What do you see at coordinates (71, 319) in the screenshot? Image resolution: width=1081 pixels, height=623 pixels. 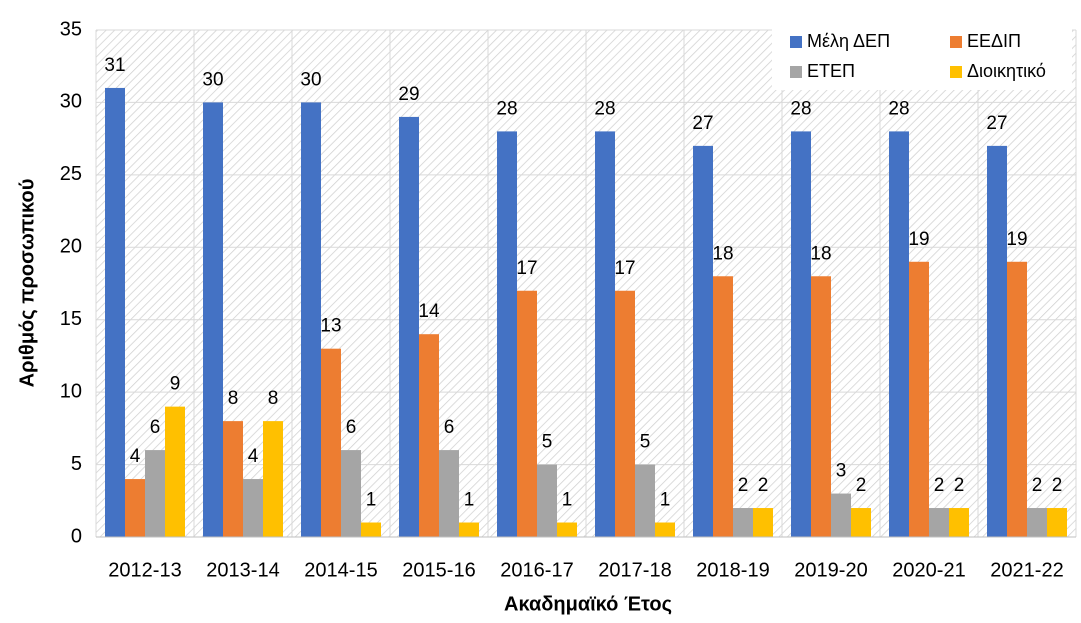 I see `y-tick-label: 15` at bounding box center [71, 319].